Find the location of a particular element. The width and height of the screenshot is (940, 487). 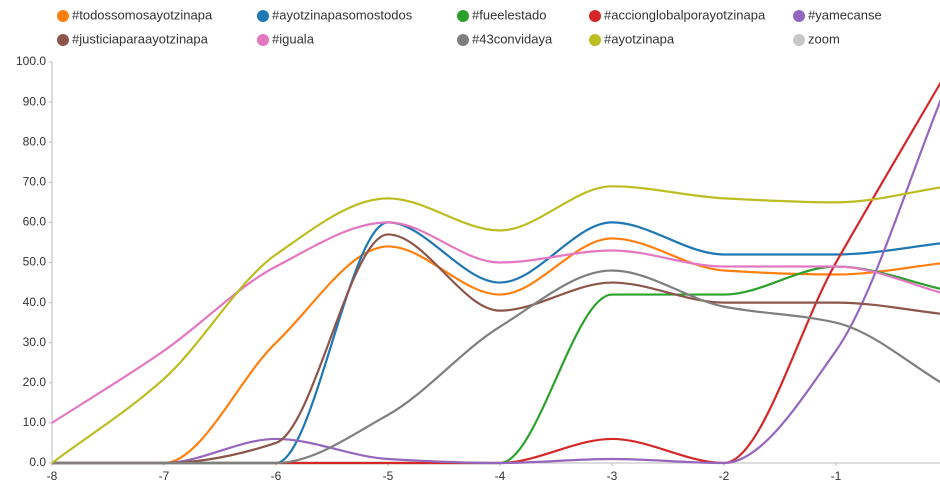

legend-item: #43convidaya is located at coordinates (505, 38).